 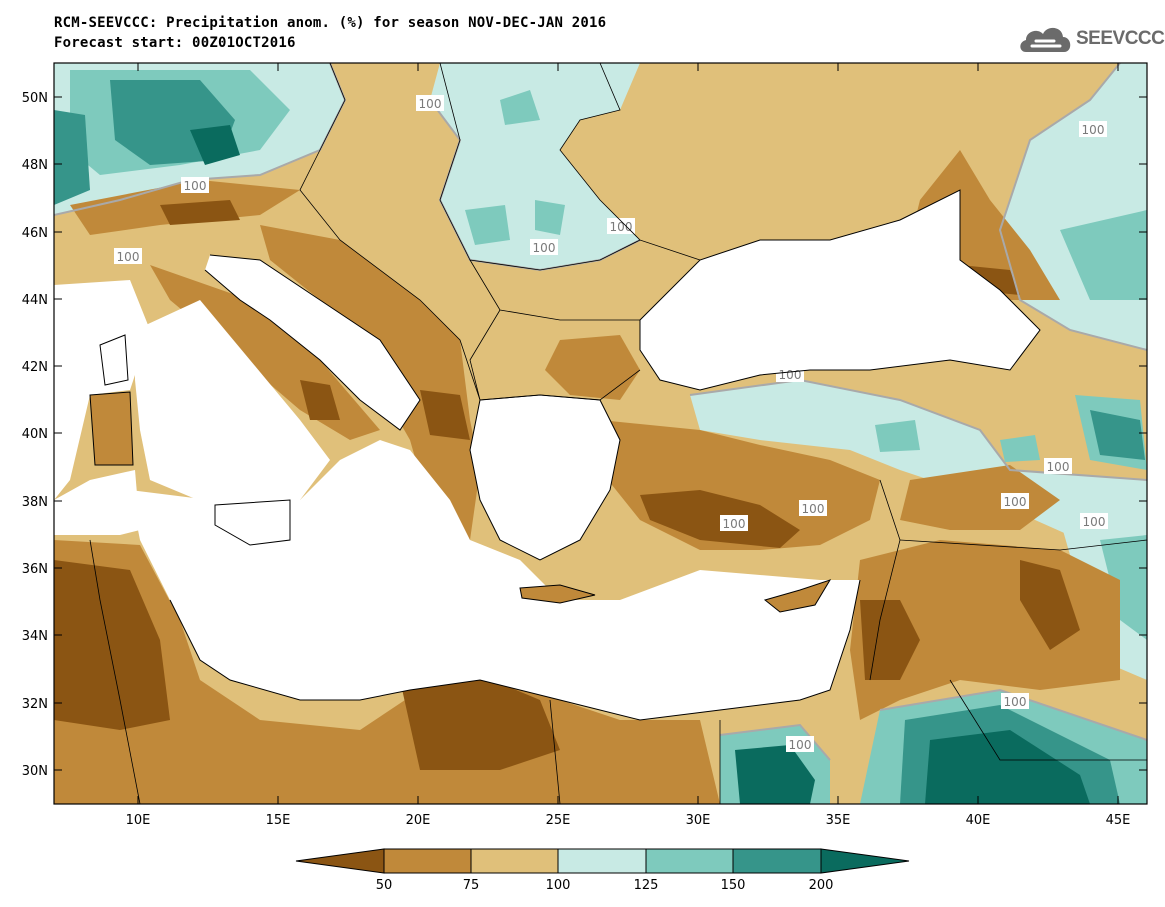 I want to click on lon-tick-label: 10E, so click(x=138, y=820).